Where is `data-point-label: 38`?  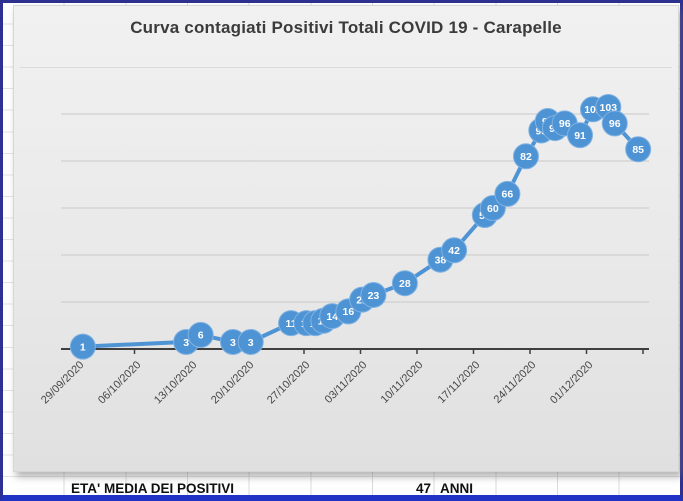 data-point-label: 38 is located at coordinates (441, 261).